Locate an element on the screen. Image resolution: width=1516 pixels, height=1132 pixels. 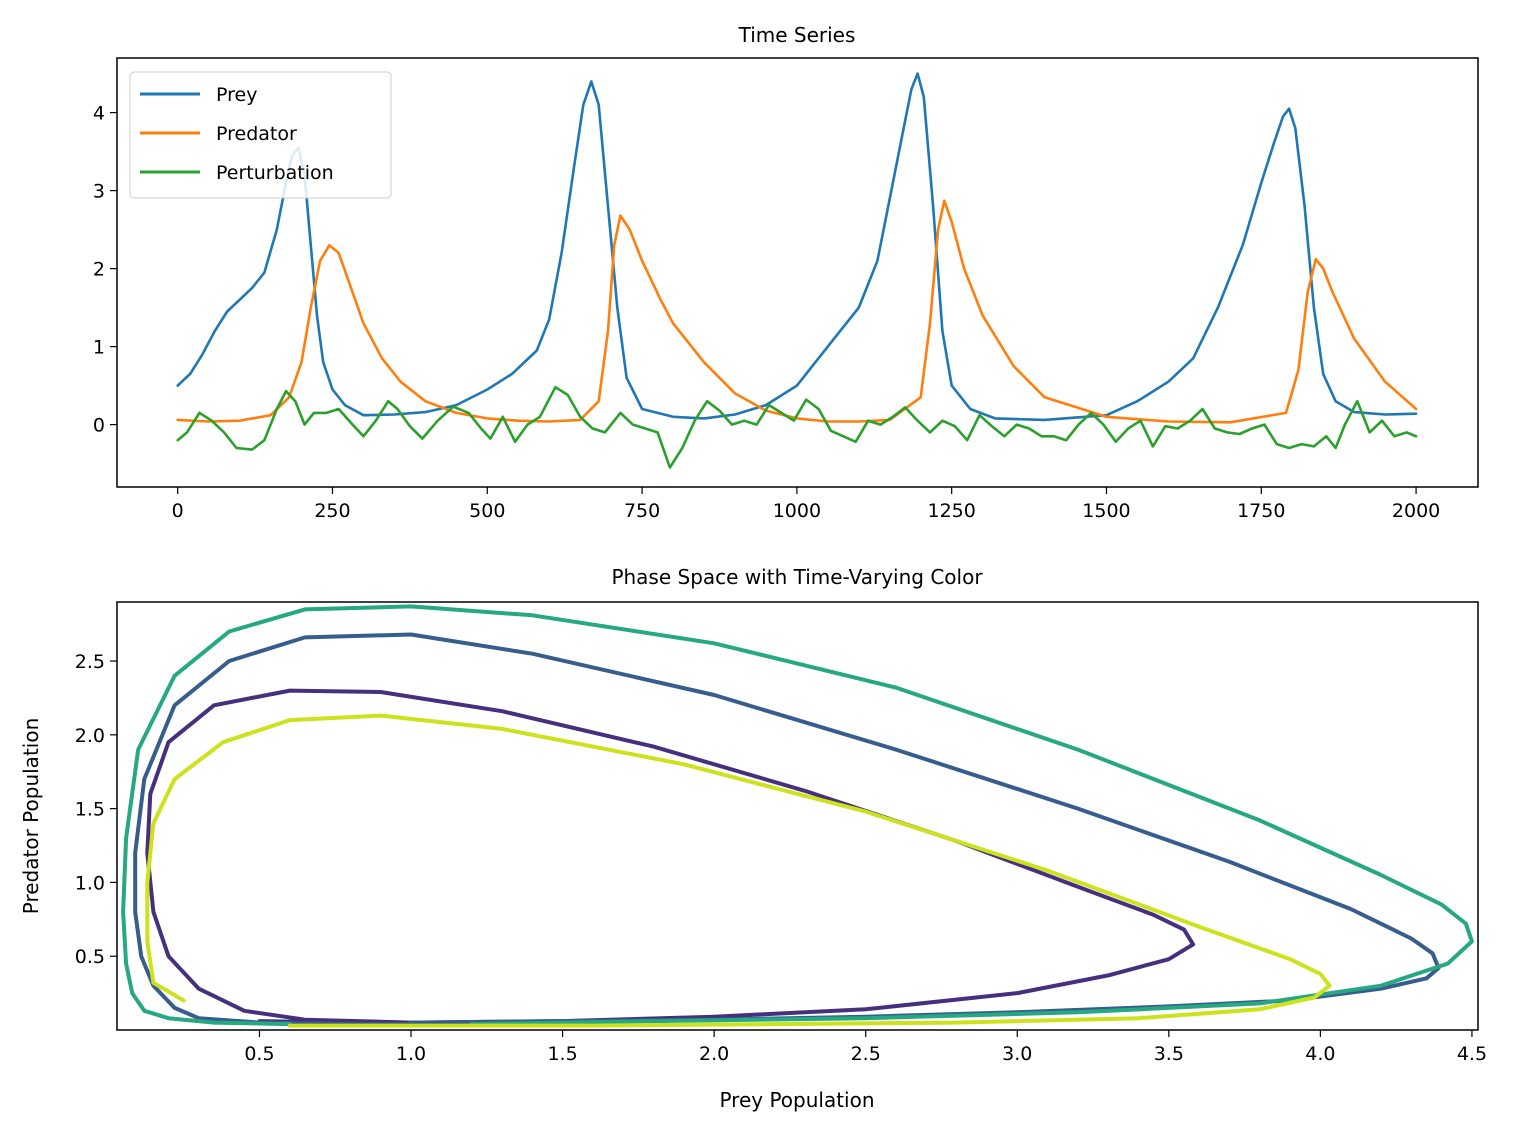
chart-title: Time Series is located at coordinates (797, 35).